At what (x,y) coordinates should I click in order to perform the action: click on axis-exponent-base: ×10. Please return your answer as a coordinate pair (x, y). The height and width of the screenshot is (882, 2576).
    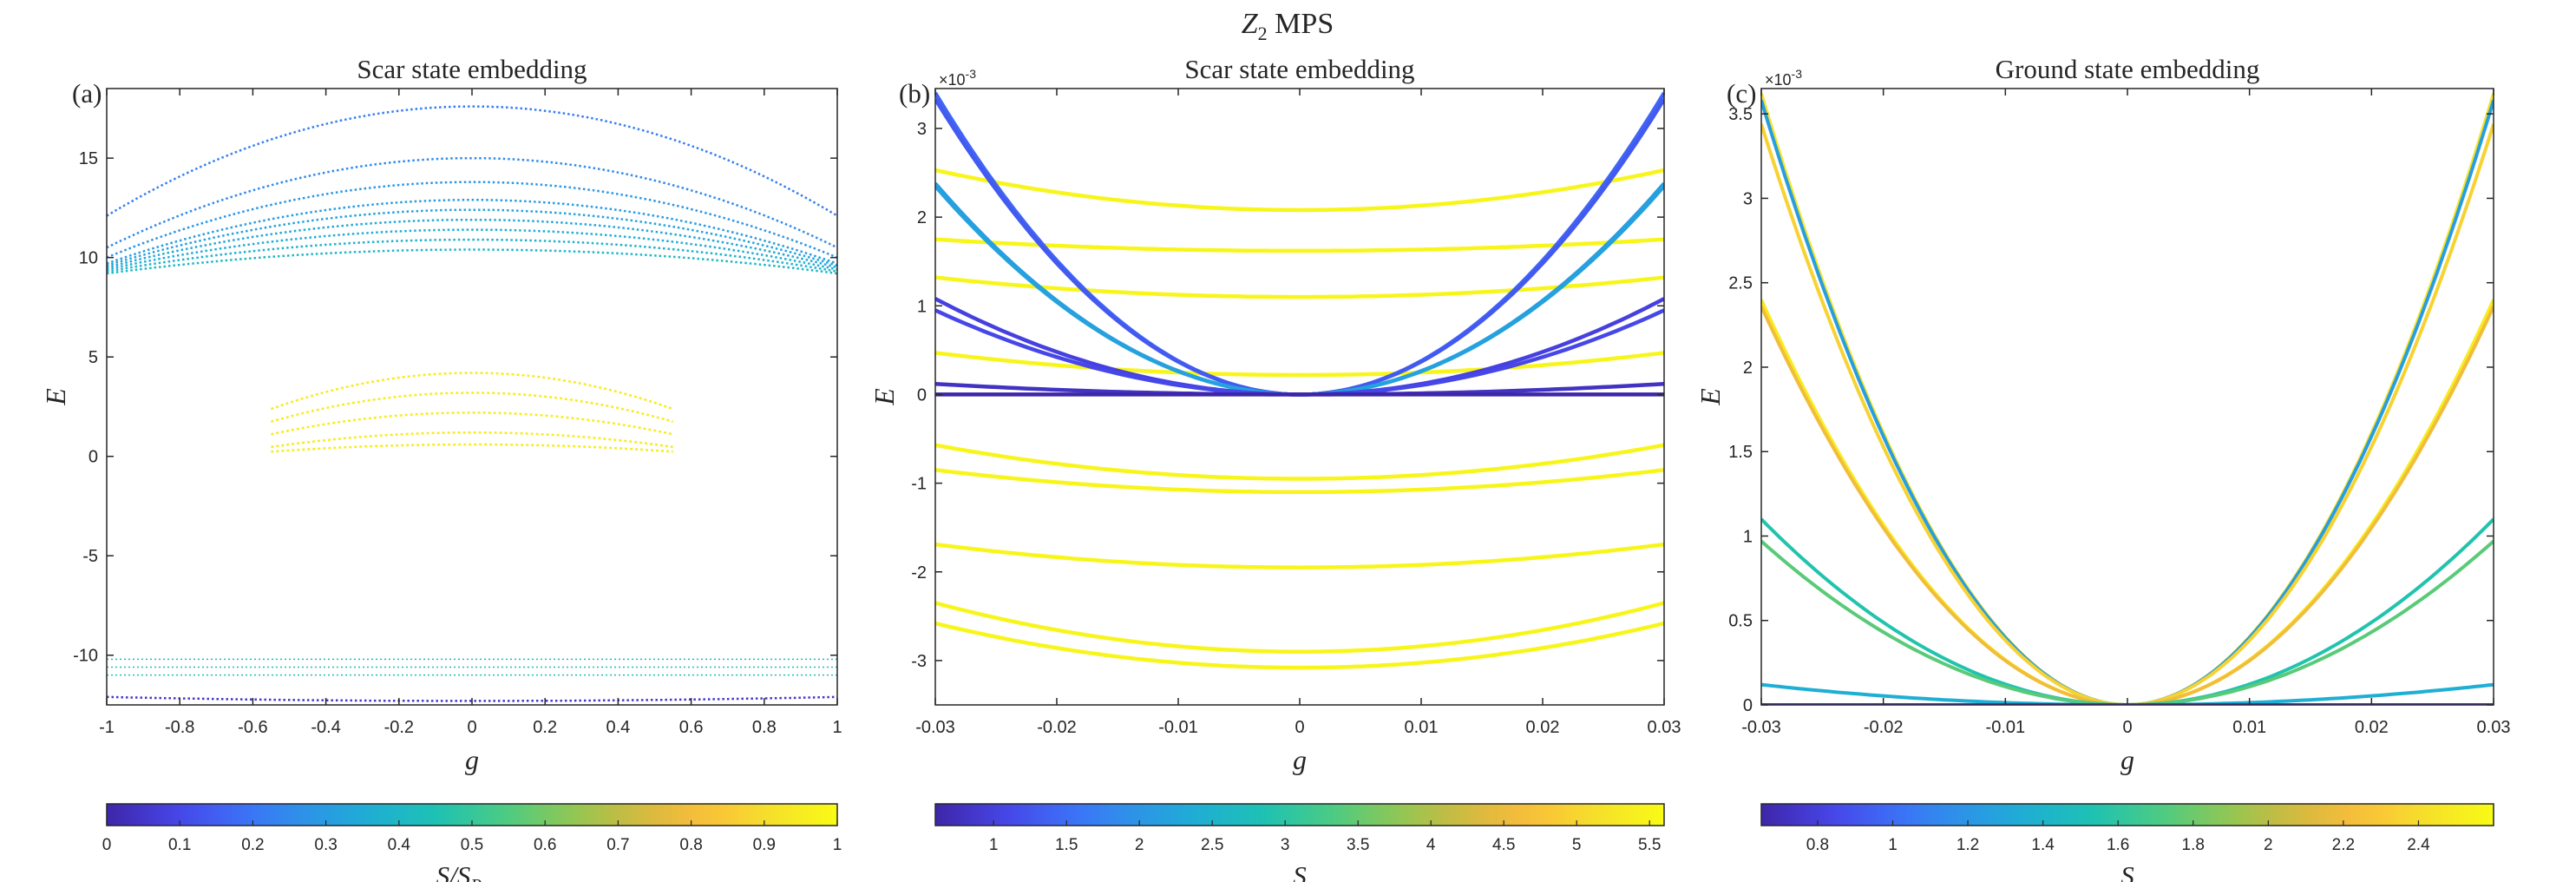
    Looking at the image, I should click on (1778, 80).